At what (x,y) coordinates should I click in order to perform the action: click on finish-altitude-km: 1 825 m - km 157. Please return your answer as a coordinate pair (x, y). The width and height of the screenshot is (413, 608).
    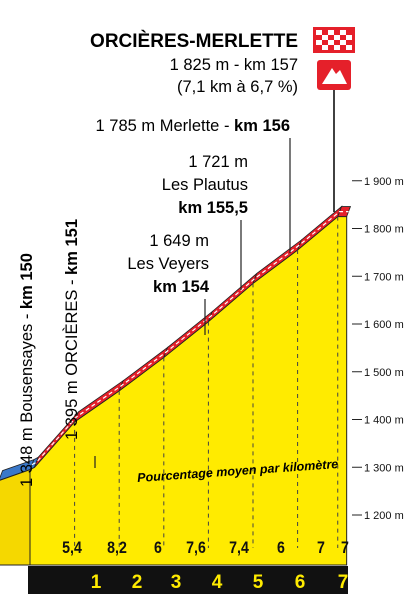
    Looking at the image, I should click on (234, 65).